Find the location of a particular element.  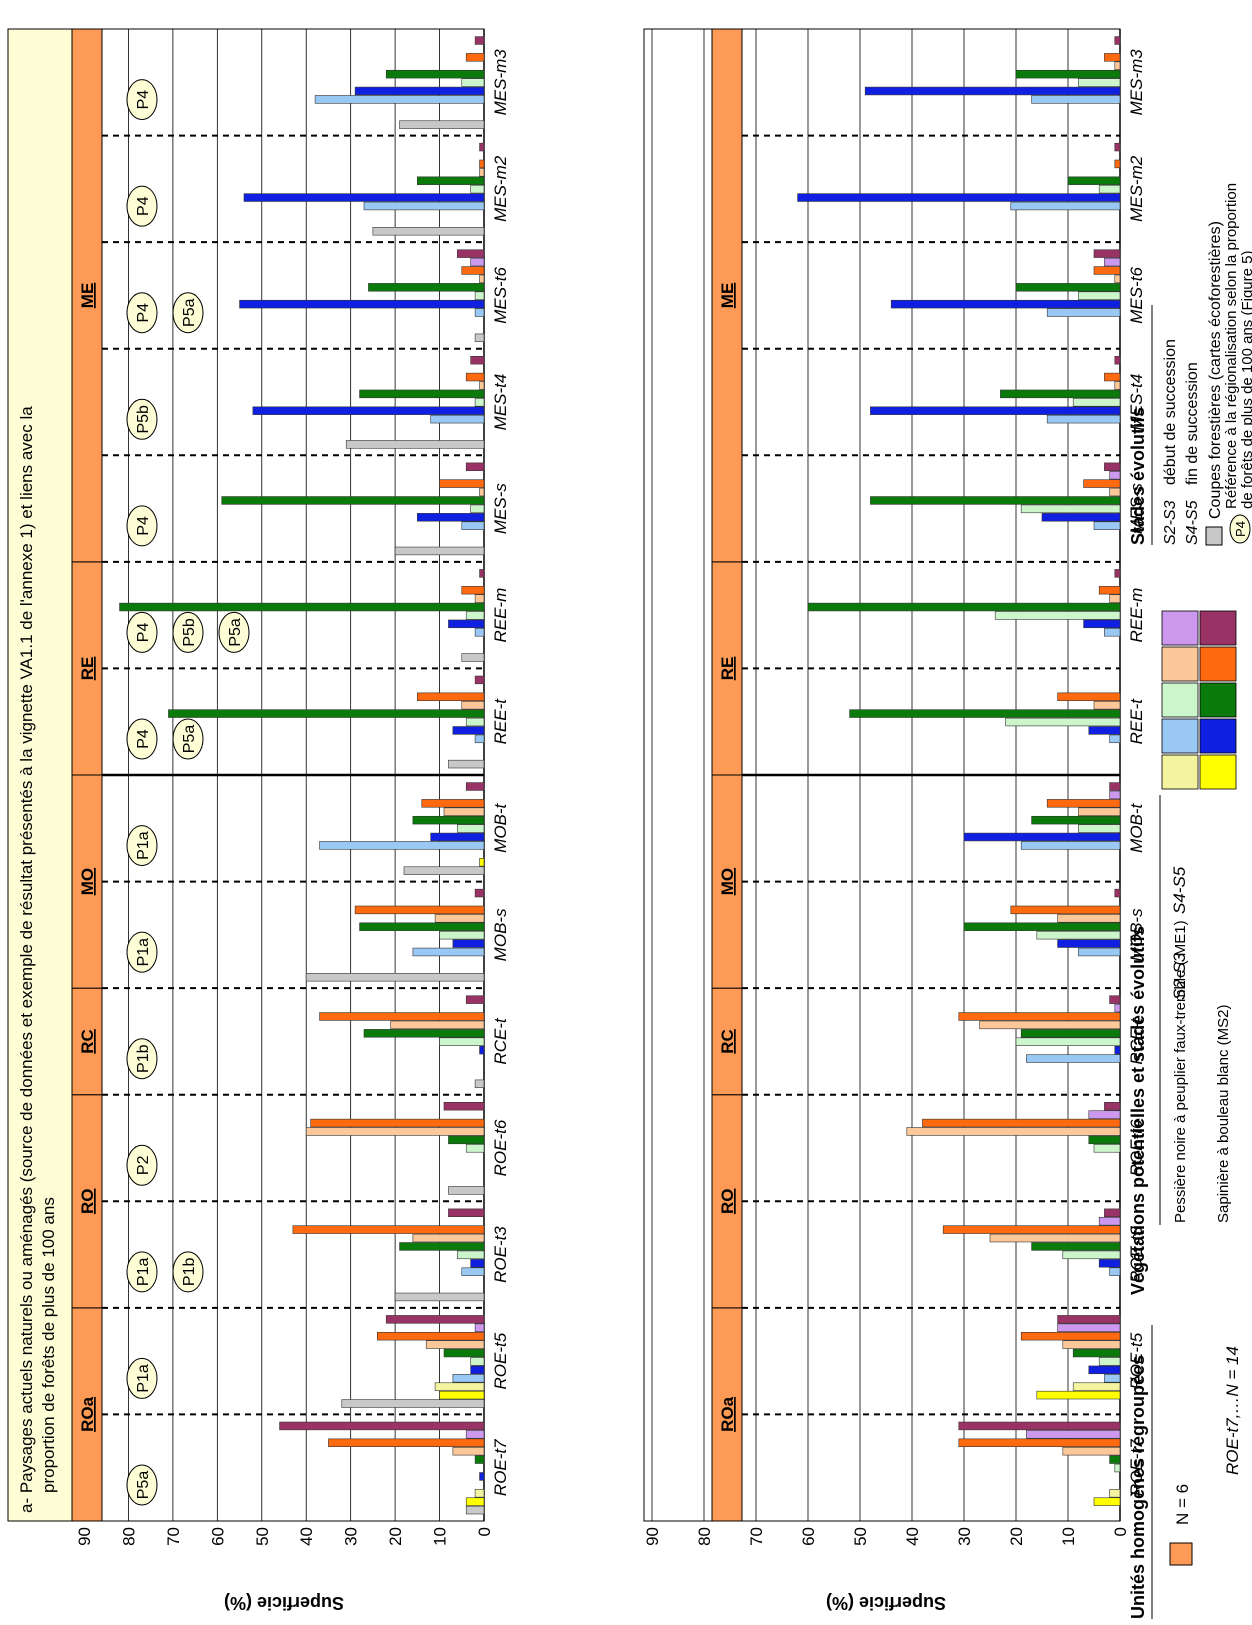

x-tick-label: MES-t4 is located at coordinates (1136, 402).